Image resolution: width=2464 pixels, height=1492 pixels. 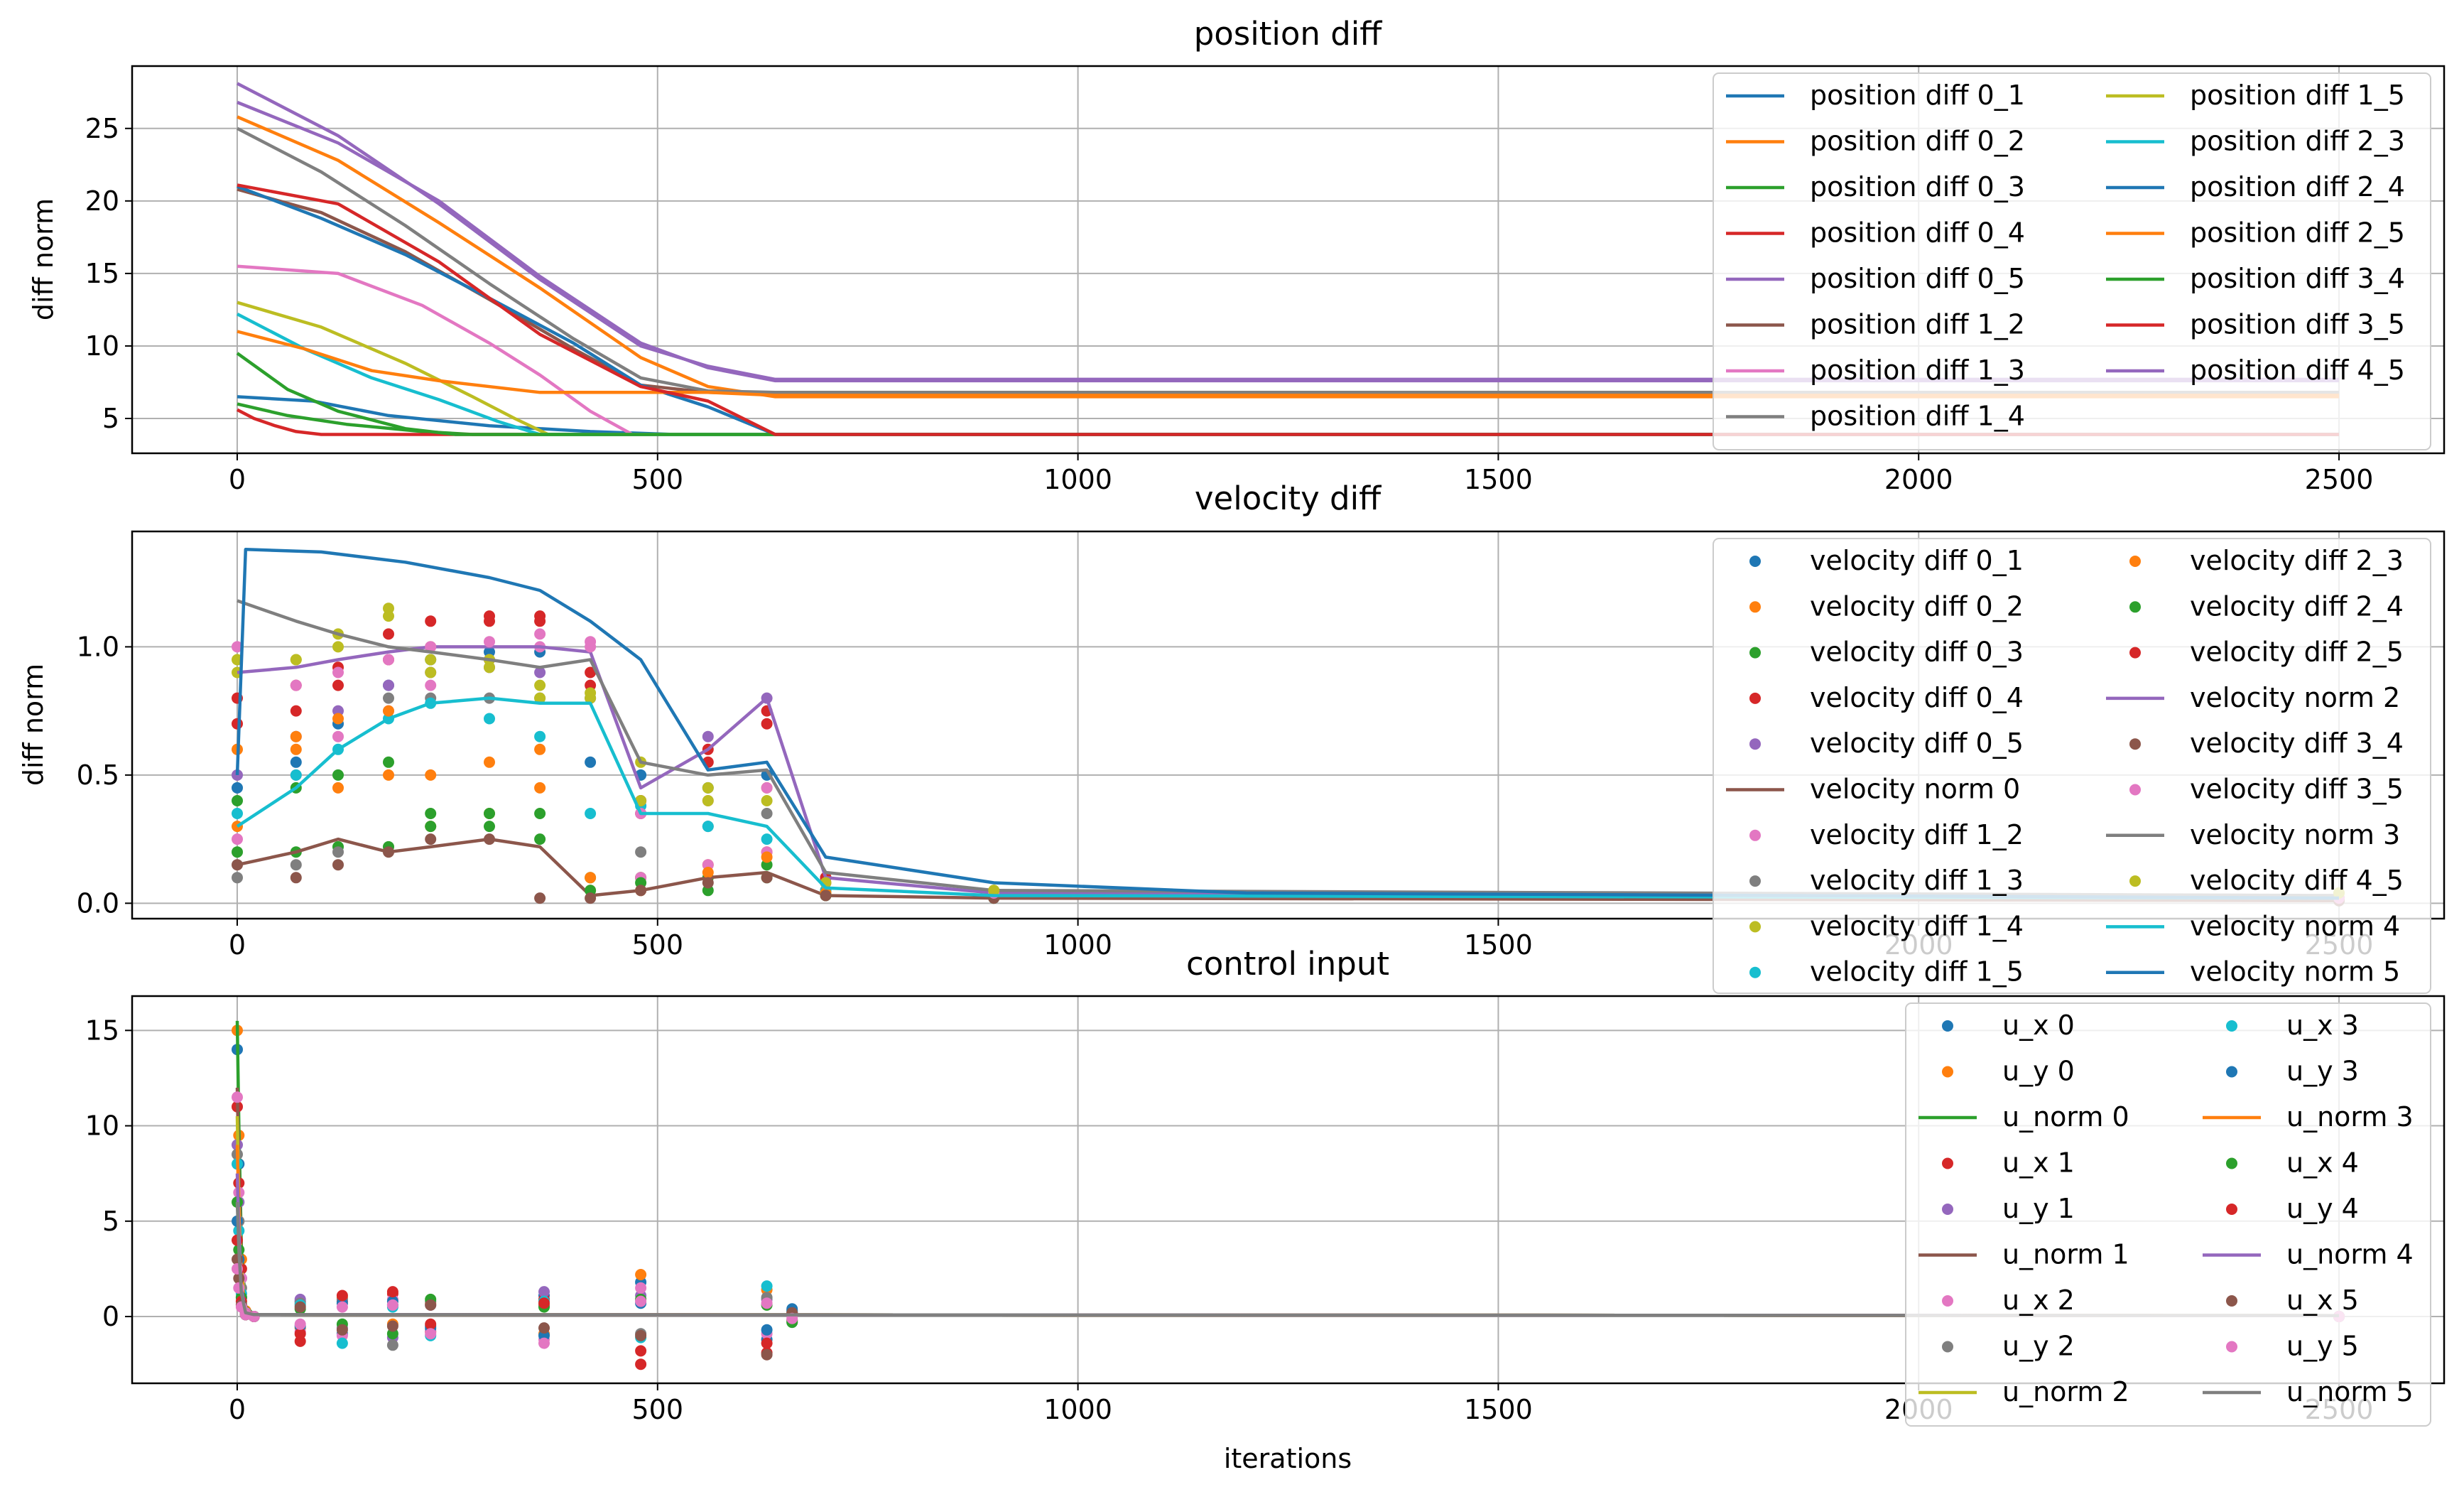 I want to click on legend-label: velocity norm 2, so click(x=2295, y=697).